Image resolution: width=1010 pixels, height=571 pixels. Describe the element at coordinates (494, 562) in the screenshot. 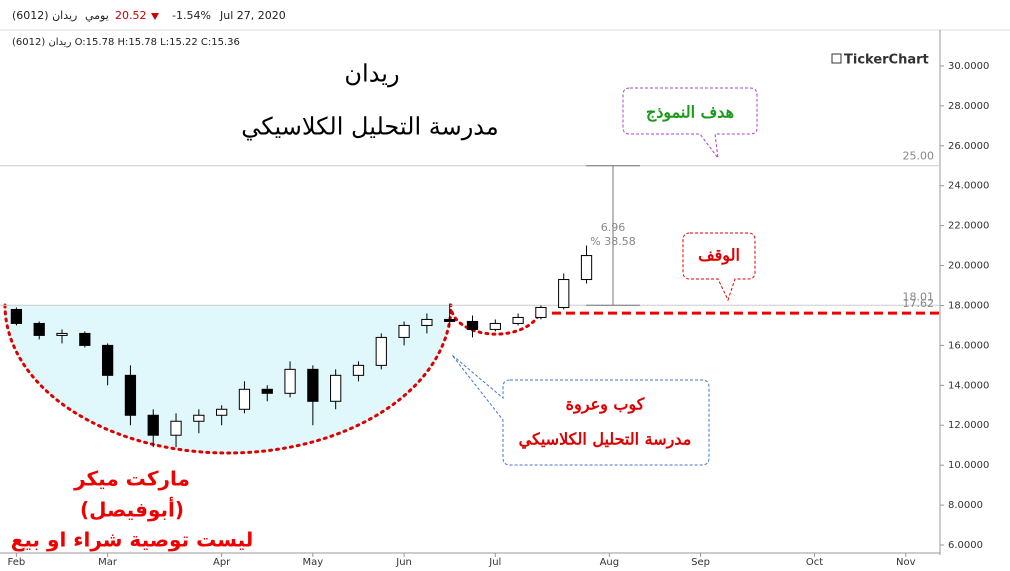

I see `x-tick-label: Jul` at that location.